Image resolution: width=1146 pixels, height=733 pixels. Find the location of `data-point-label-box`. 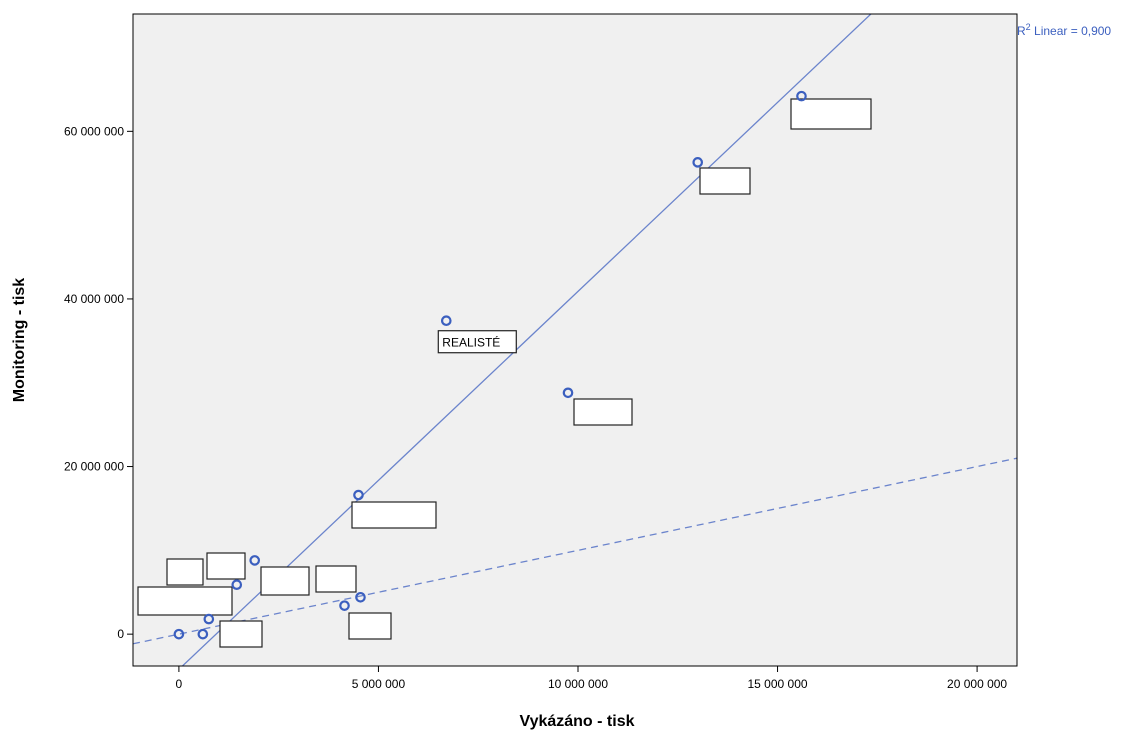

data-point-label-box is located at coordinates (477, 342).